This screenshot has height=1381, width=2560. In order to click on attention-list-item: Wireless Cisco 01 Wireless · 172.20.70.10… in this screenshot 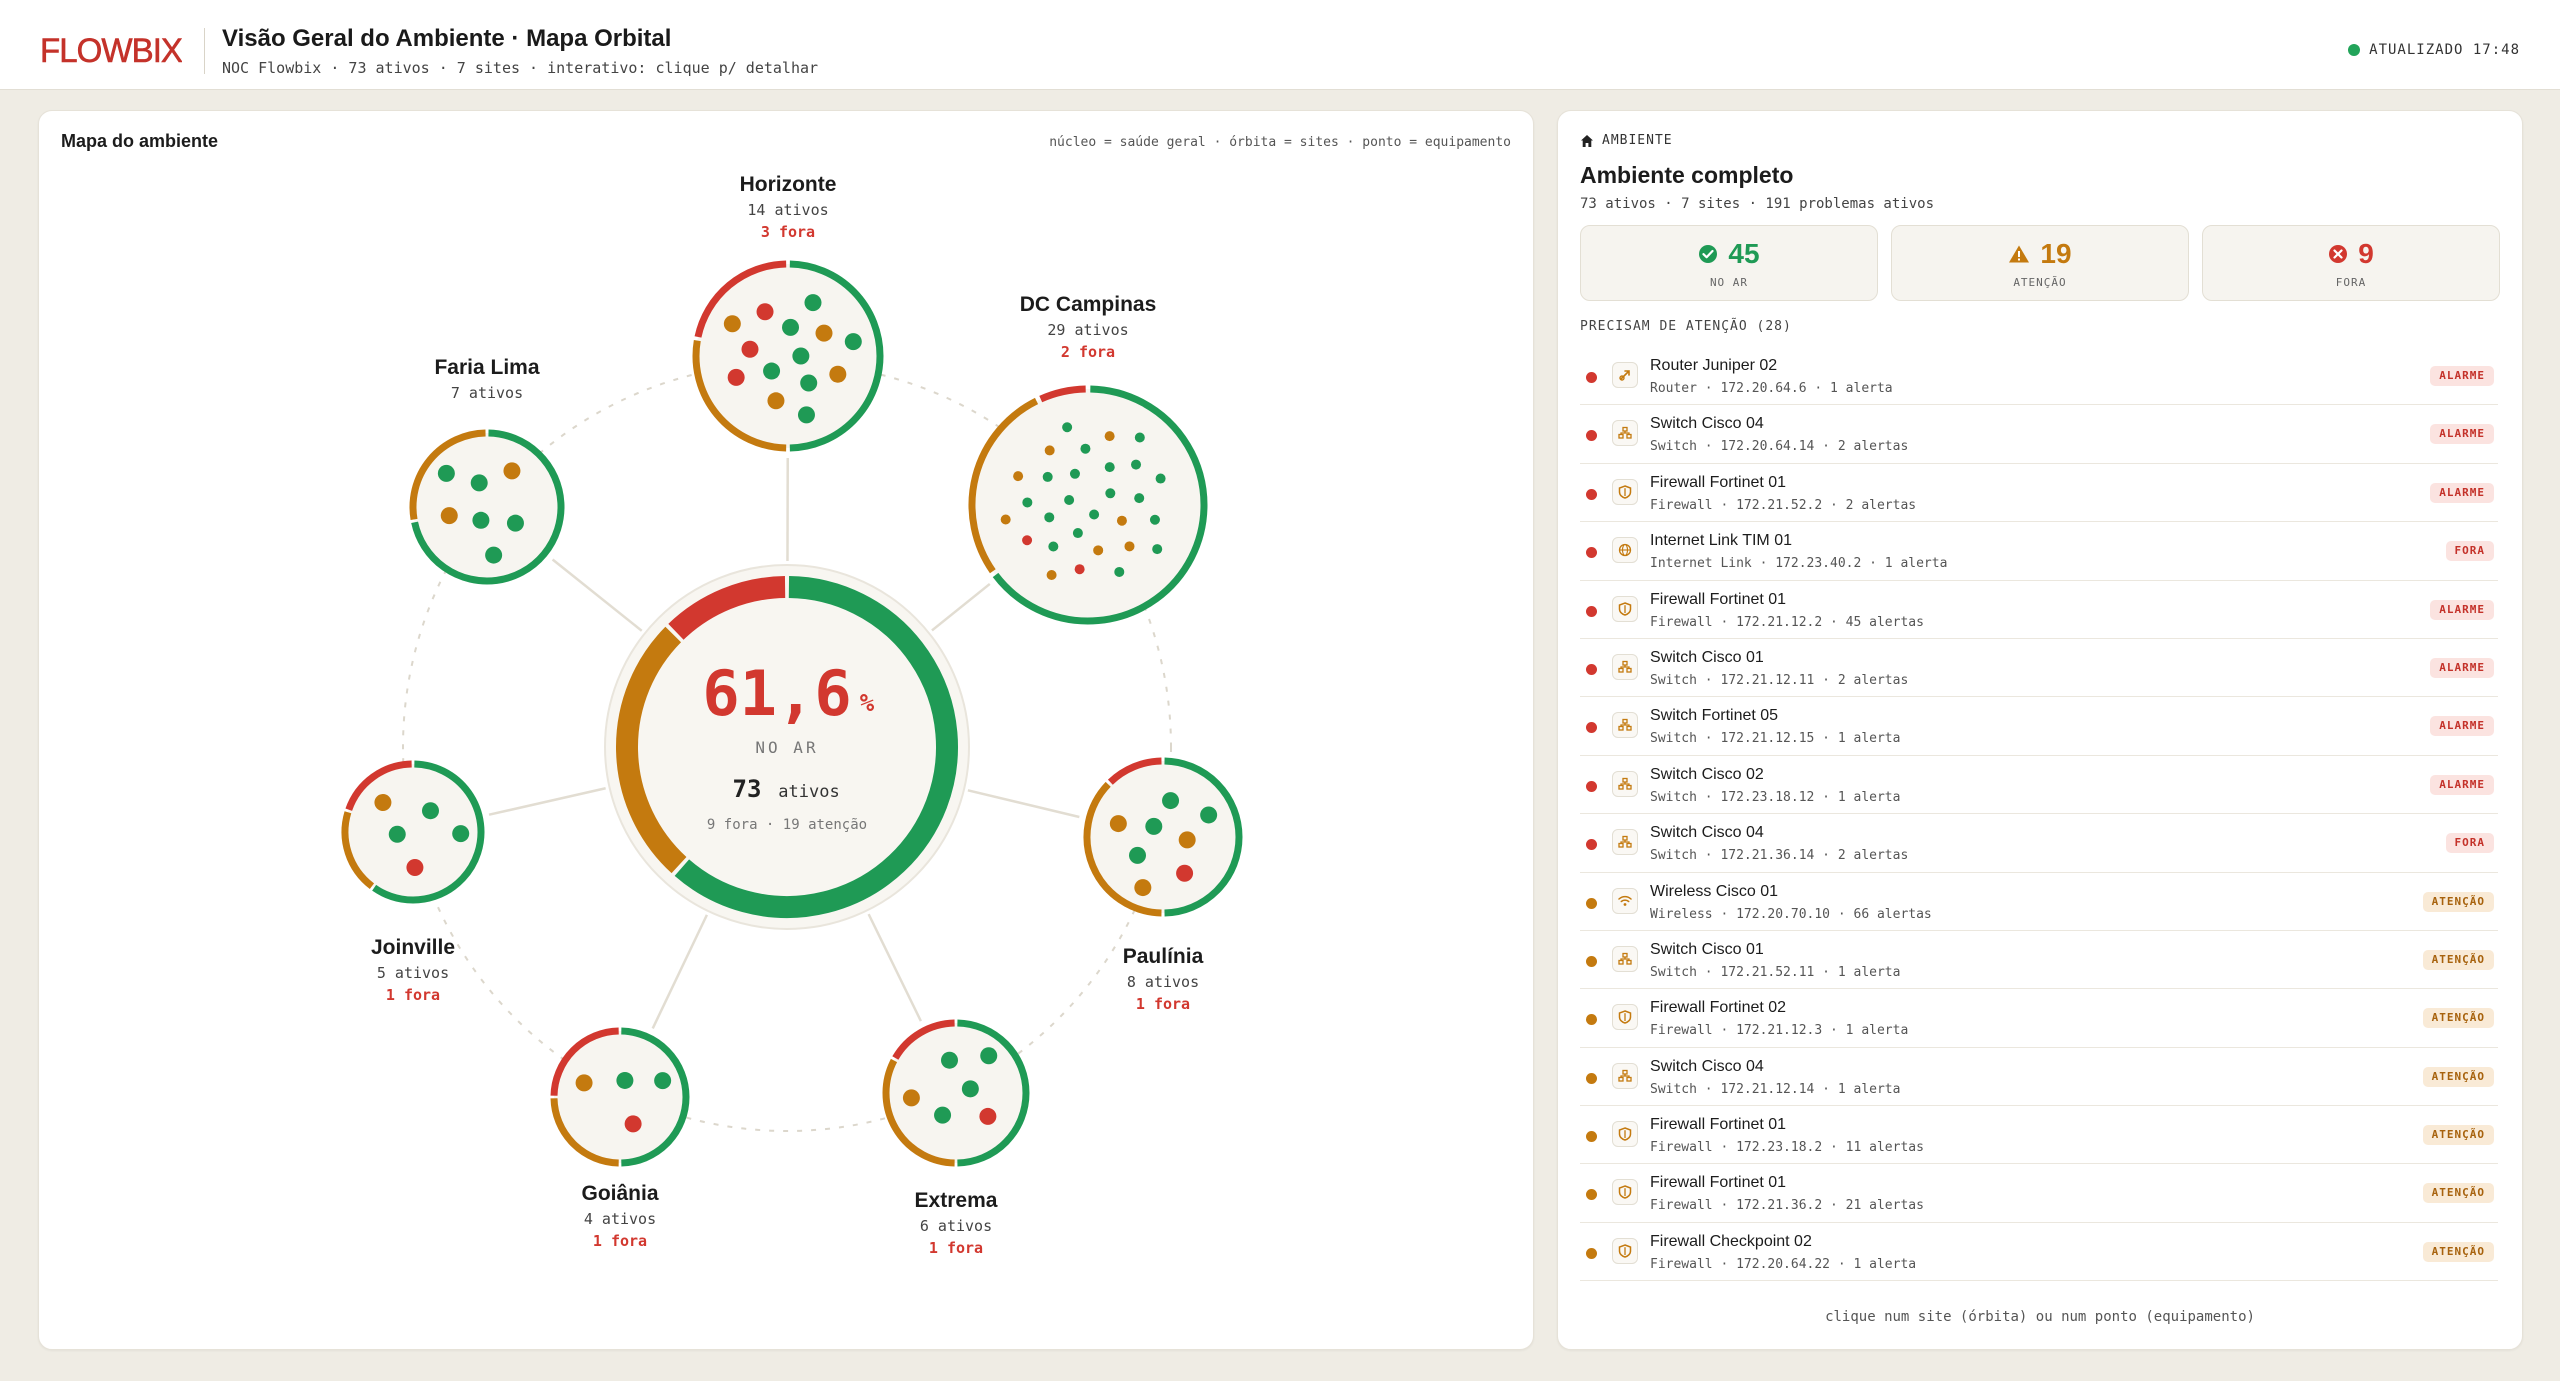, I will do `click(2039, 902)`.